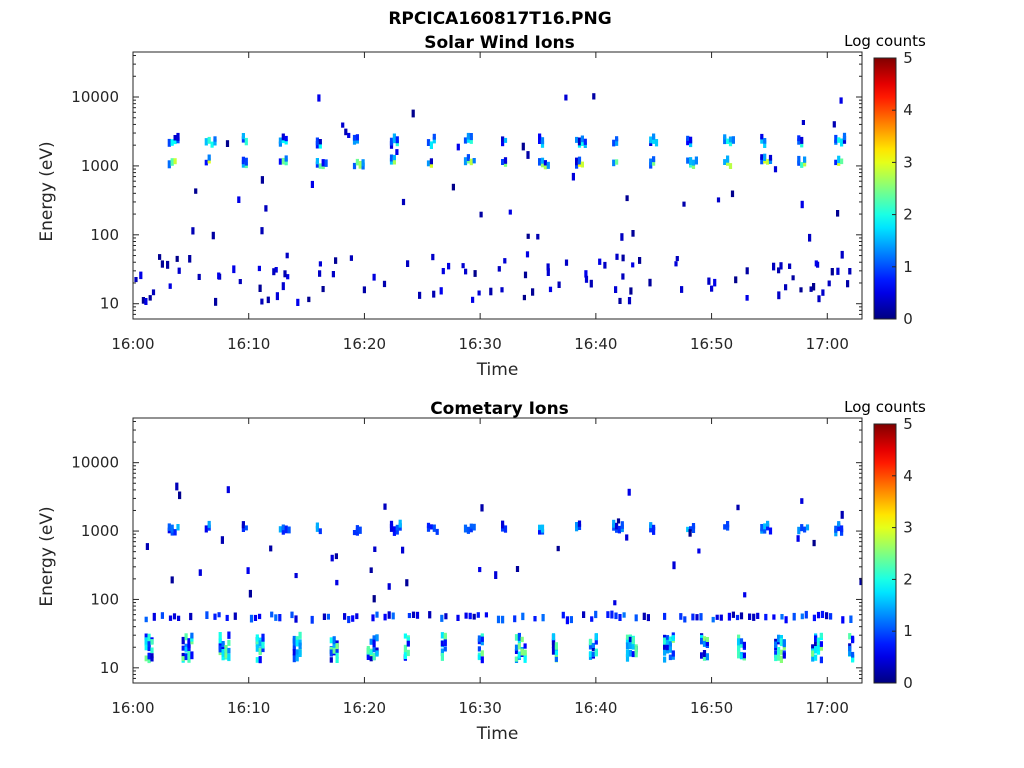  I want to click on y-tick-label: 10000, so click(95, 97).